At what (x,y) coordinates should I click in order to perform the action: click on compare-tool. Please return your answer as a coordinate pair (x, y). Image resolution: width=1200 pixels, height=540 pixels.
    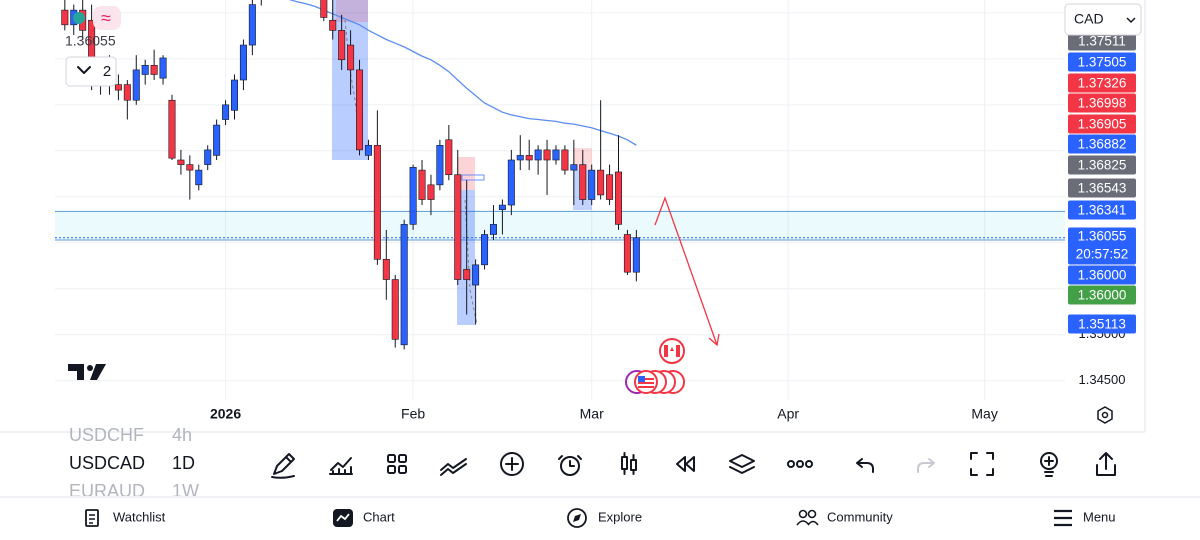
    Looking at the image, I should click on (453, 467).